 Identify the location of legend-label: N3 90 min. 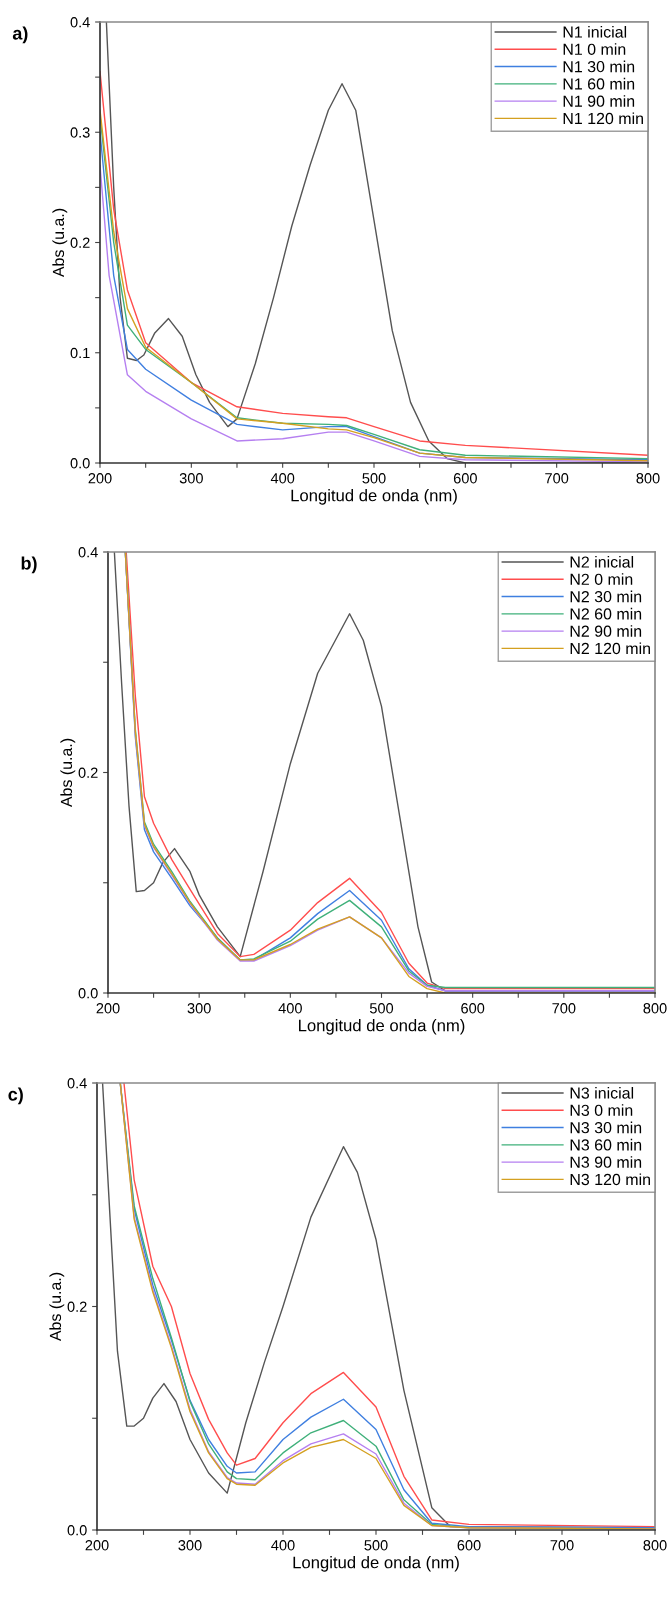
(606, 1162).